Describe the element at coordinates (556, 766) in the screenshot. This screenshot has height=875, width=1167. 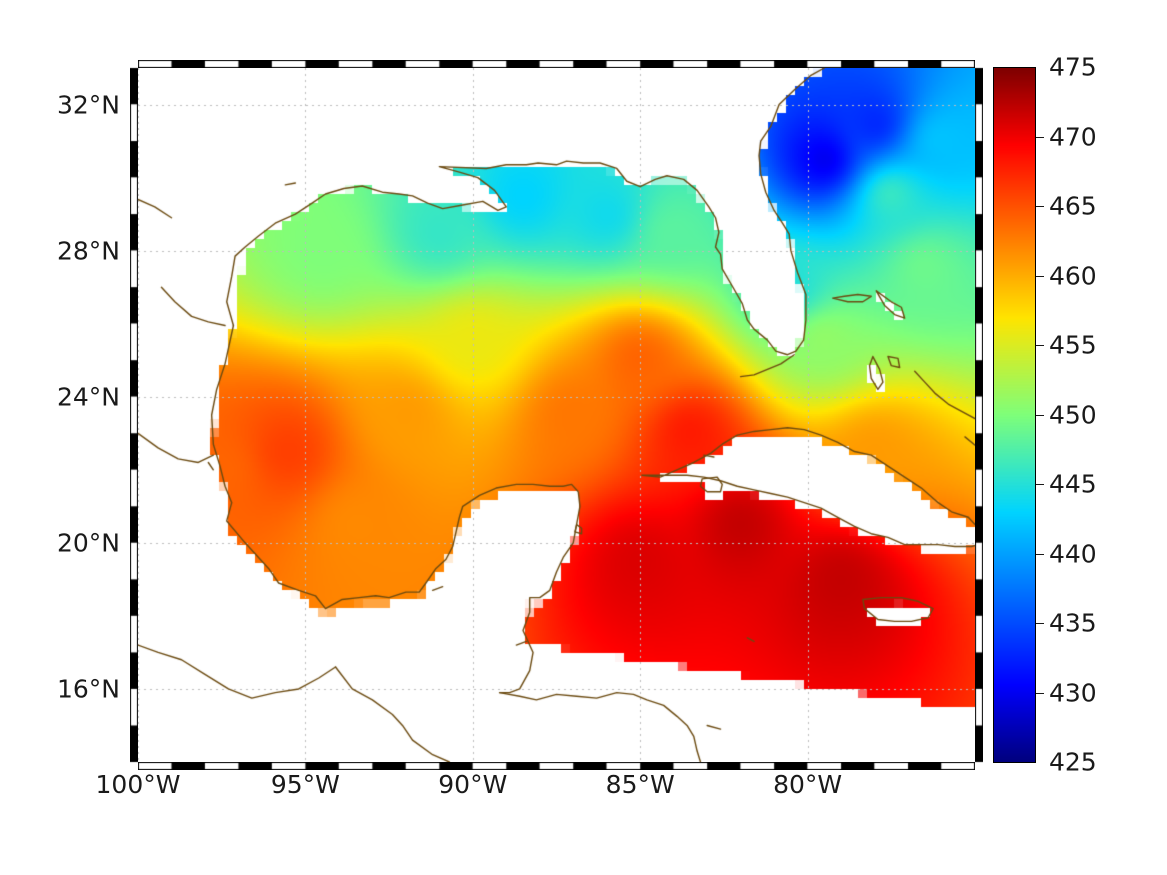
I see `map-frame-bottom` at that location.